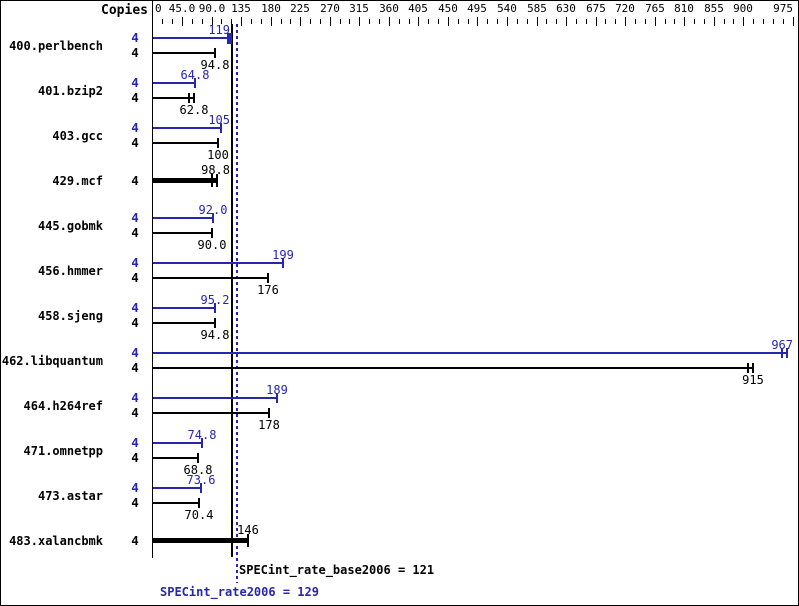 The width and height of the screenshot is (799, 606). What do you see at coordinates (477, 8) in the screenshot?
I see `axis-tick-label: 495` at bounding box center [477, 8].